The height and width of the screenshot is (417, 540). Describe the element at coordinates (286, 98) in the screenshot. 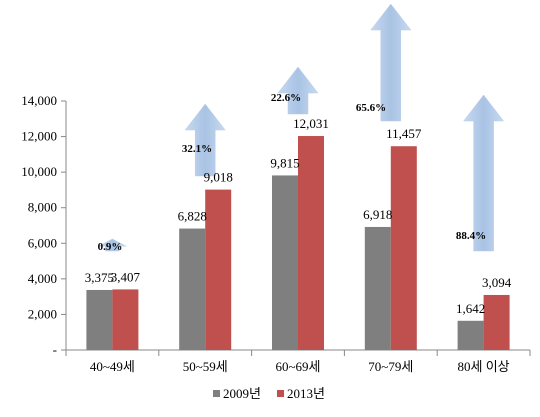

I see `growth-rate-label: 22.6%` at that location.